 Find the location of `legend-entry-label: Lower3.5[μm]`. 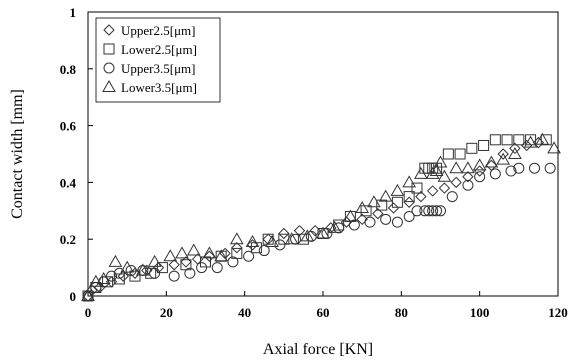

legend-entry-label: Lower3.5[μm] is located at coordinates (159, 87).